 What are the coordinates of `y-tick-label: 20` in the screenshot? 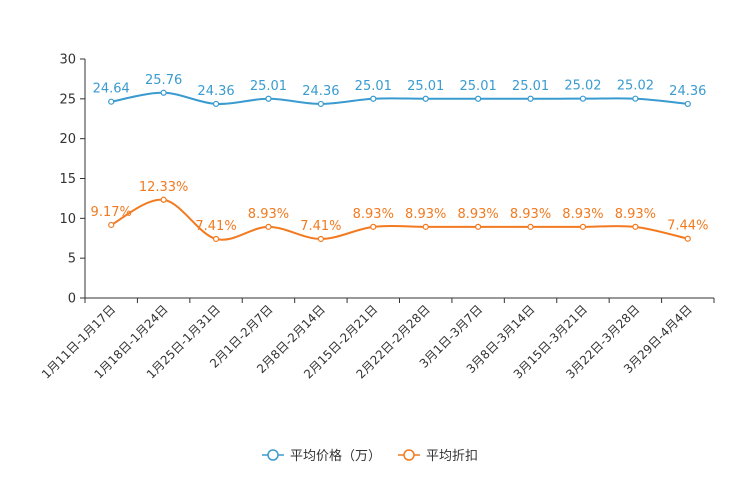 It's located at (67, 139).